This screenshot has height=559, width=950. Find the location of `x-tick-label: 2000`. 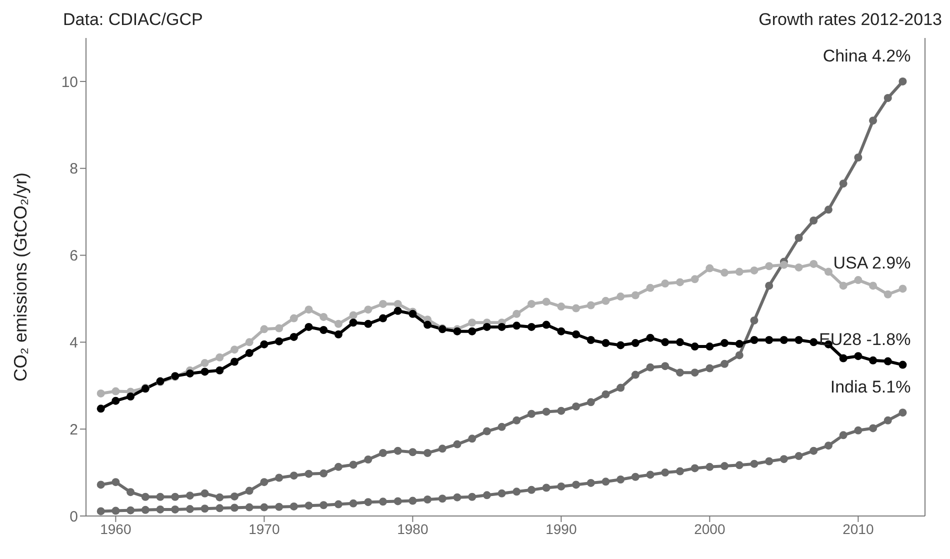

x-tick-label: 2000 is located at coordinates (710, 528).